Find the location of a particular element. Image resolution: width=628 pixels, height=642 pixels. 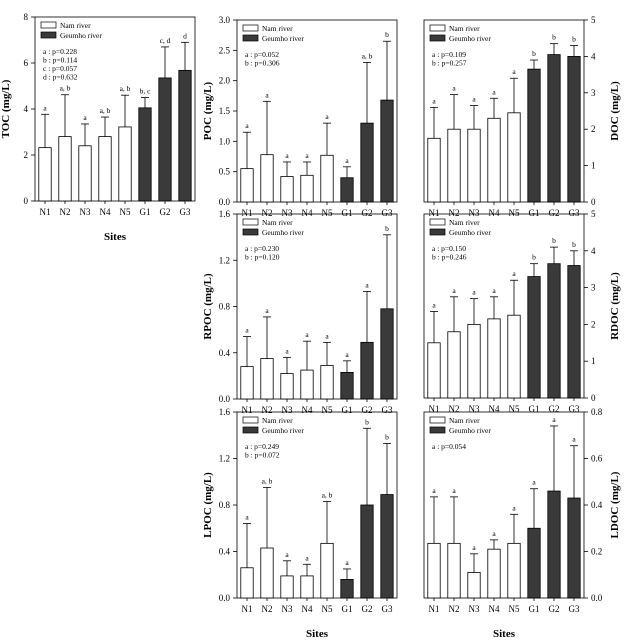

x-tick-label: N2 is located at coordinates (454, 213).